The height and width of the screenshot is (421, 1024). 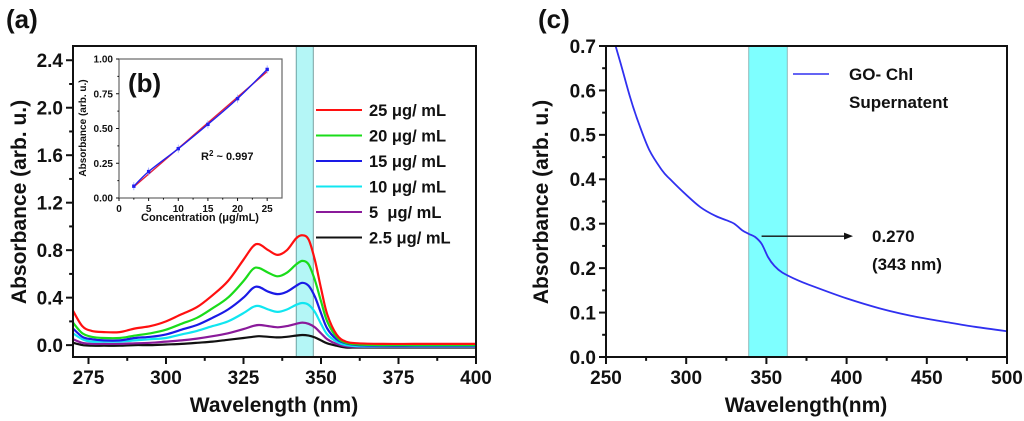 What do you see at coordinates (50, 251) in the screenshot?
I see `y-tick-label: 0.8` at bounding box center [50, 251].